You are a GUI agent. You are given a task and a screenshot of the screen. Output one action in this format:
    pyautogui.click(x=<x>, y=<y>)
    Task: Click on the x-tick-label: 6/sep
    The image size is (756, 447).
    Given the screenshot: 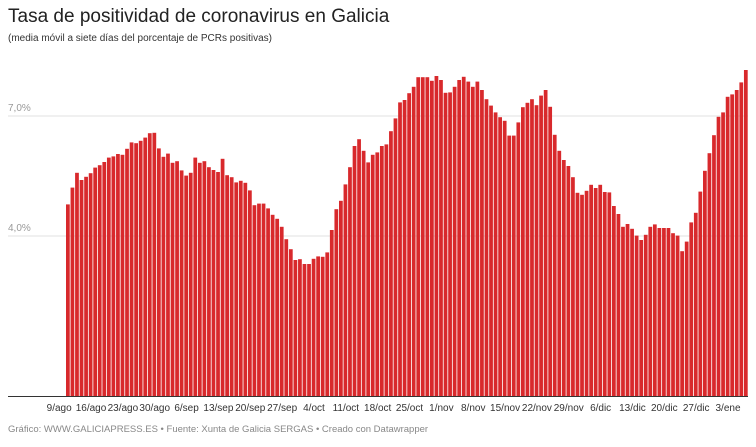 What is the action you would take?
    pyautogui.click(x=186, y=408)
    